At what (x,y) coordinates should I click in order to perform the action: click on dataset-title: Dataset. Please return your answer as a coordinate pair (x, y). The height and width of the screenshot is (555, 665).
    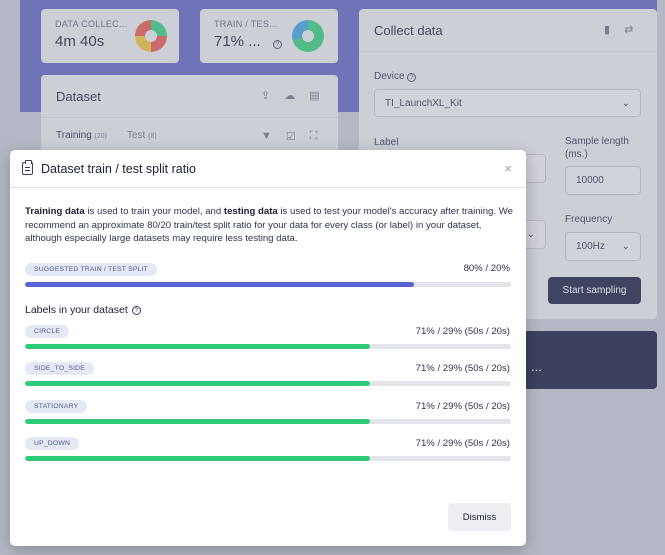
    Looking at the image, I should click on (78, 96).